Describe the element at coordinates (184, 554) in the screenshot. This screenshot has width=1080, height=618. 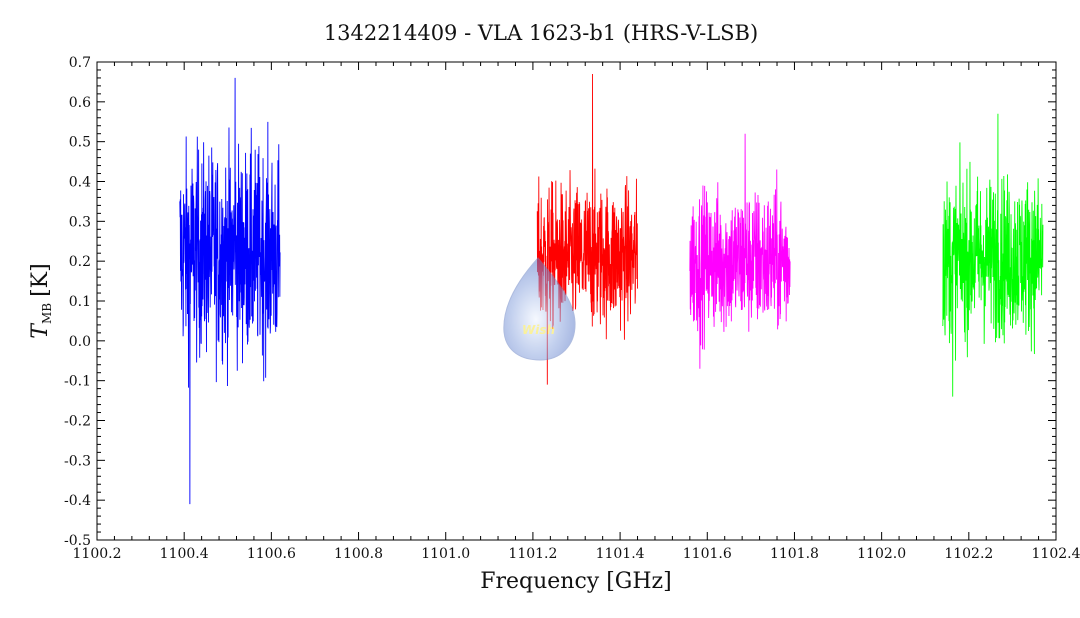
I see `x-tick-label: 1100.4` at that location.